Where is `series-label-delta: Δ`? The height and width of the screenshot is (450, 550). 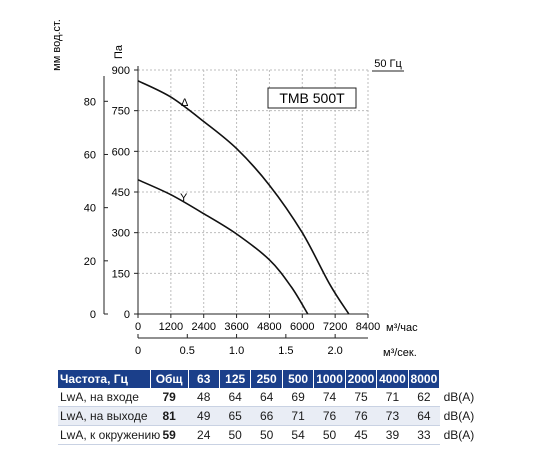 series-label-delta: Δ is located at coordinates (185, 103).